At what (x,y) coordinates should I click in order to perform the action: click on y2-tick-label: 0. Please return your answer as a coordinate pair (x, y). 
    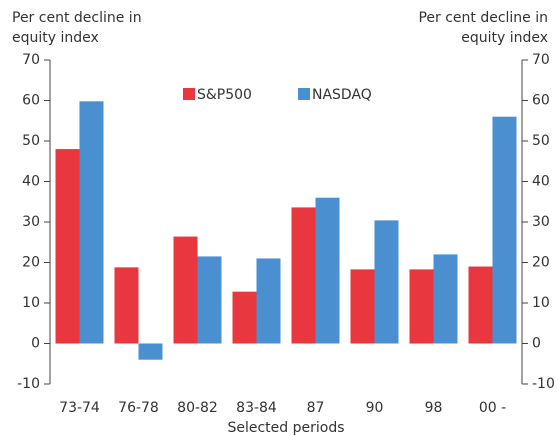
    Looking at the image, I should click on (536, 344).